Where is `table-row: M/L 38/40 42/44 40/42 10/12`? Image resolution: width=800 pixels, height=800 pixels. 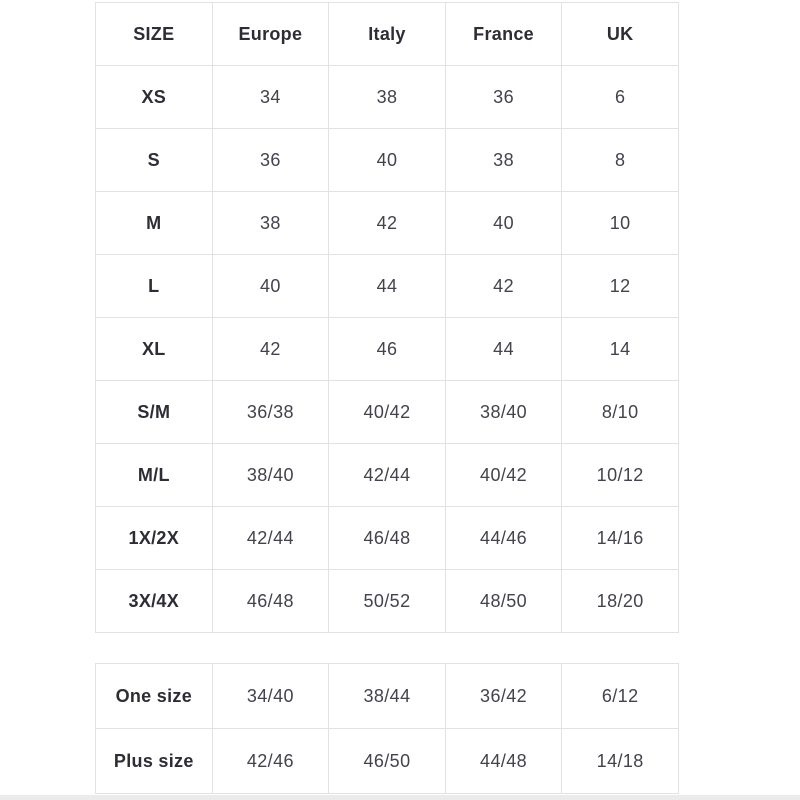
table-row: M/L 38/40 42/44 40/42 10/12 is located at coordinates (387, 475).